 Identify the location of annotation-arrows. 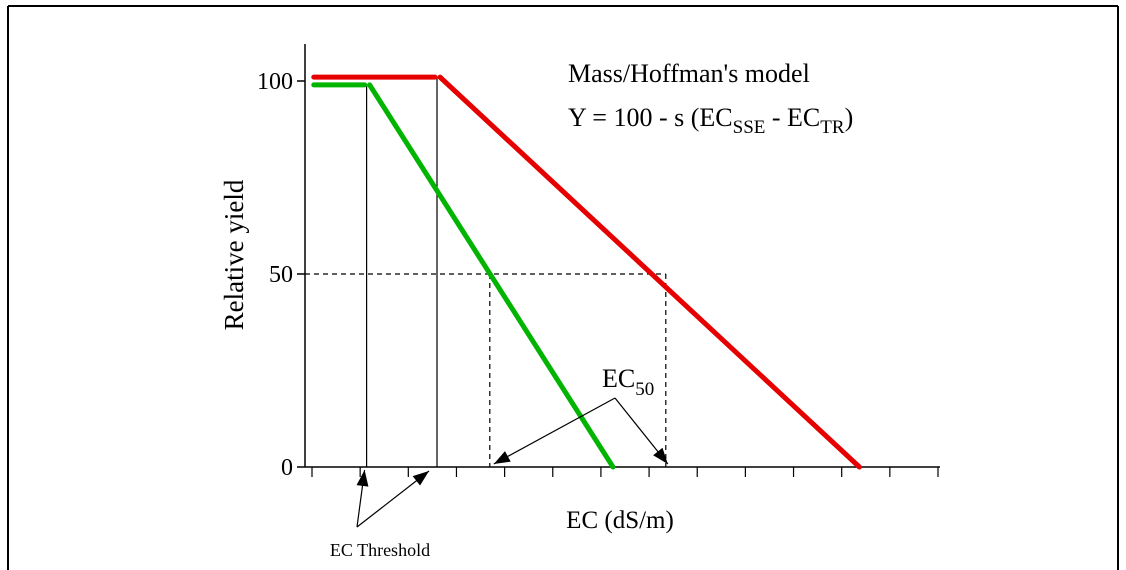
(512, 462).